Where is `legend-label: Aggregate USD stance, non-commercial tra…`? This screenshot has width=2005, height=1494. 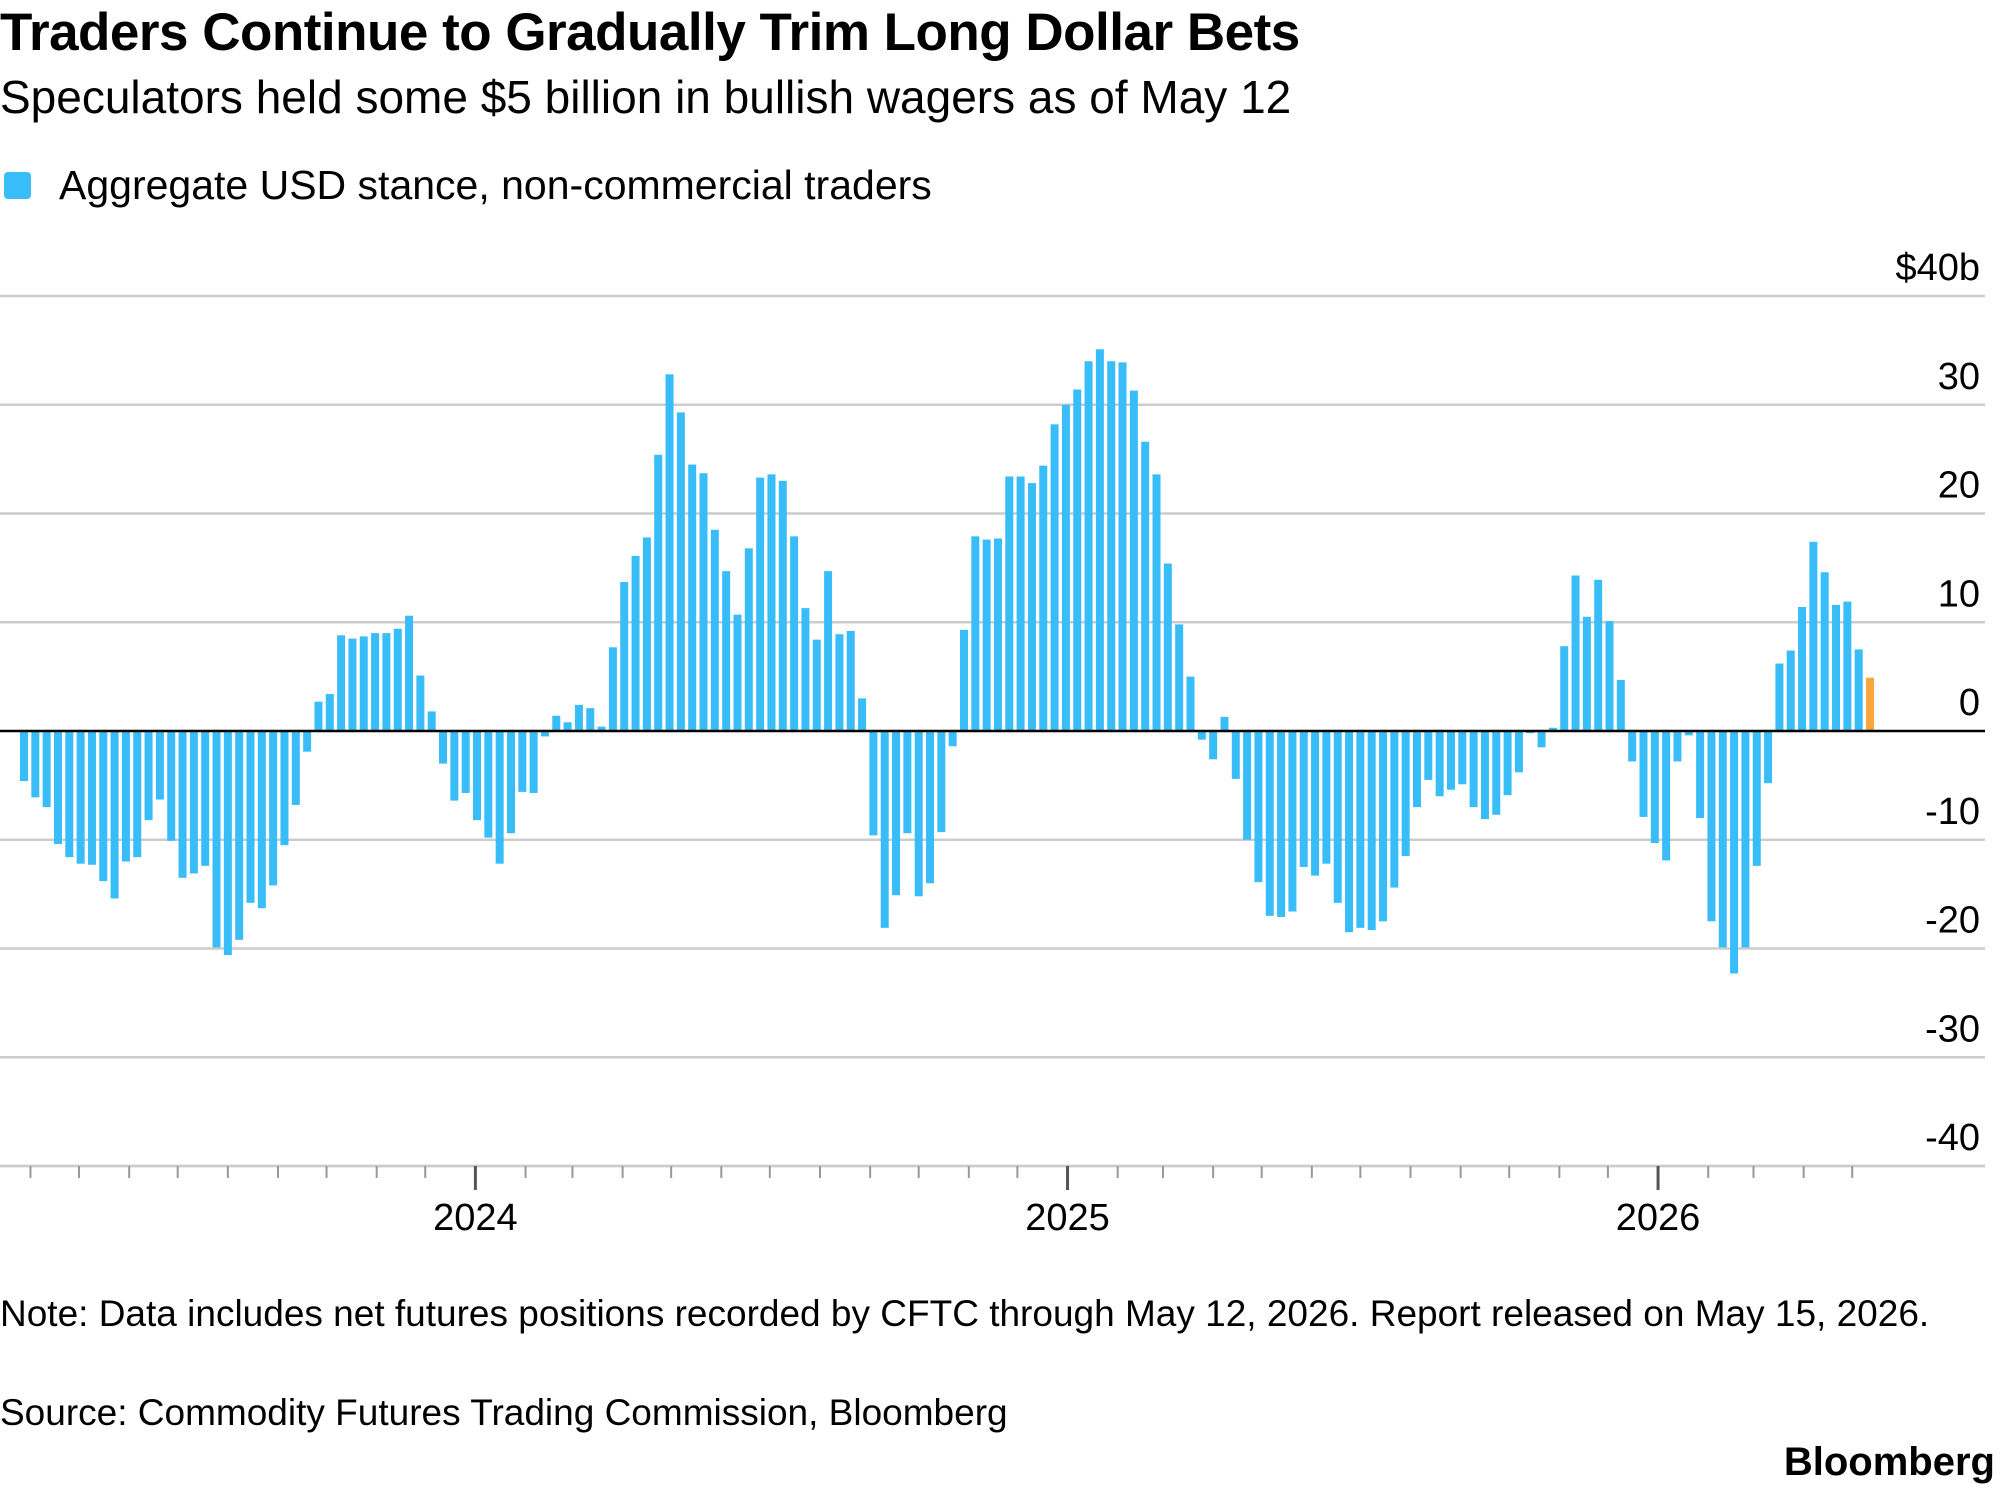
legend-label: Aggregate USD stance, non-commercial tra… is located at coordinates (495, 185).